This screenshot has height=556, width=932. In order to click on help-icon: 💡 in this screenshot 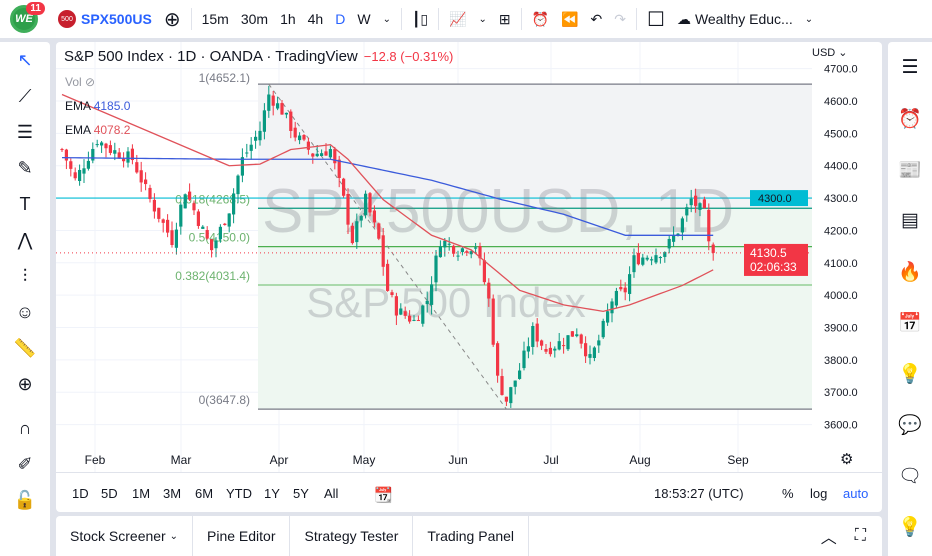, I will do `click(910, 527)`.